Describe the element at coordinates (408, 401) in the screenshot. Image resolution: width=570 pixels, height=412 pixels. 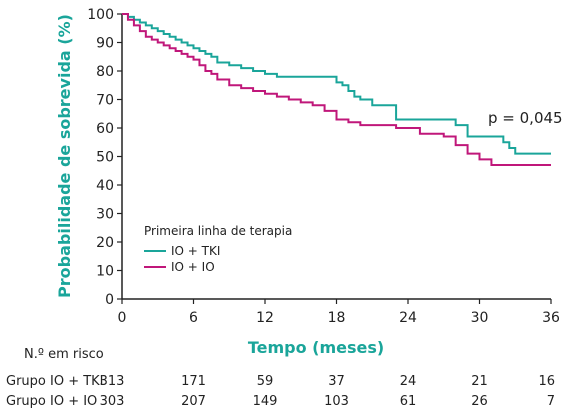
I see `risk-value: 61` at that location.